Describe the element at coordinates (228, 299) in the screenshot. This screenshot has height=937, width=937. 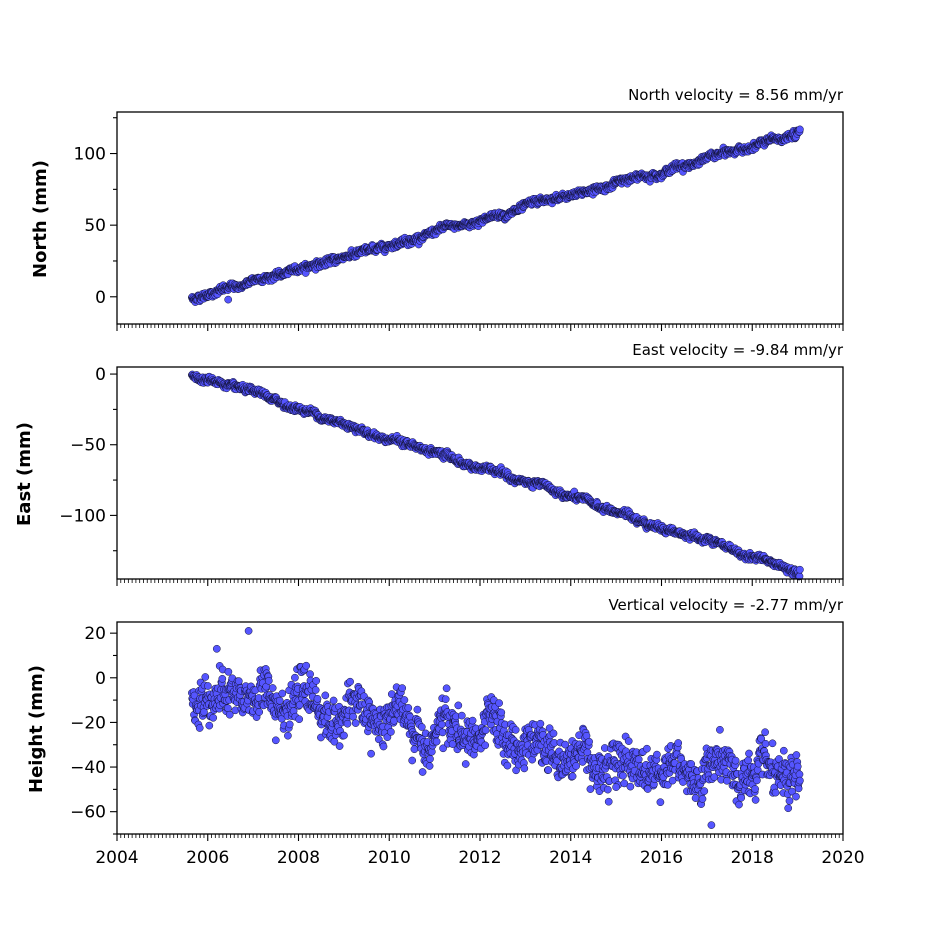
I see `north-outlier-point` at that location.